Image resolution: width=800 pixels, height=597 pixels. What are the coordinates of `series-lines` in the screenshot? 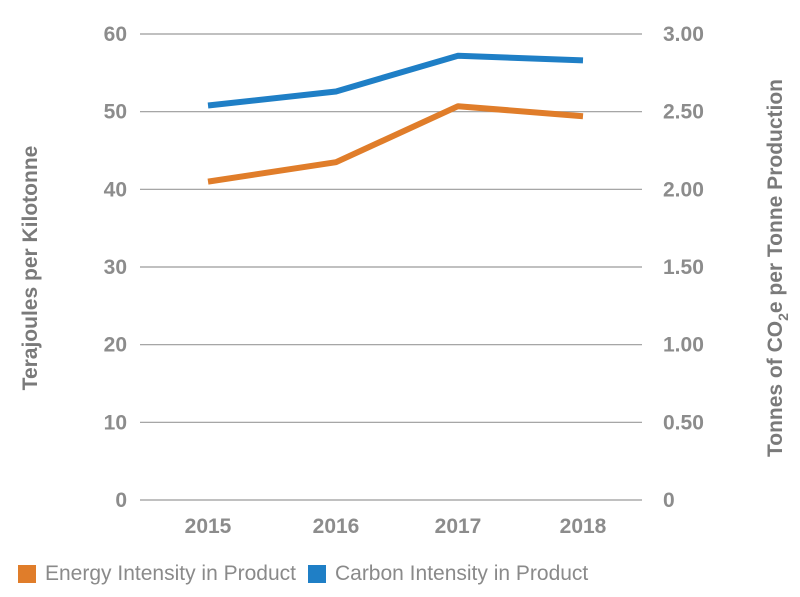 It's located at (395, 118).